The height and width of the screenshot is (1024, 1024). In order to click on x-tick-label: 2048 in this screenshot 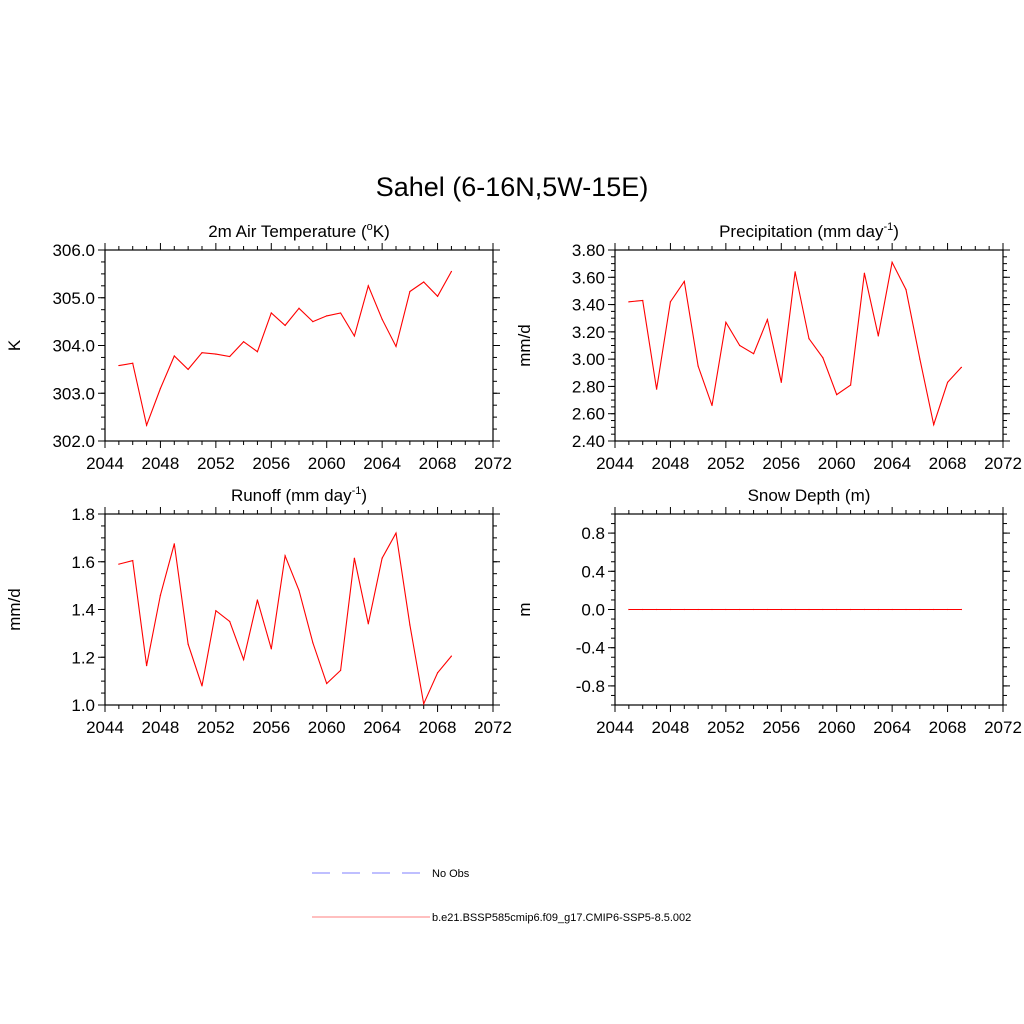, I will do `click(161, 727)`.